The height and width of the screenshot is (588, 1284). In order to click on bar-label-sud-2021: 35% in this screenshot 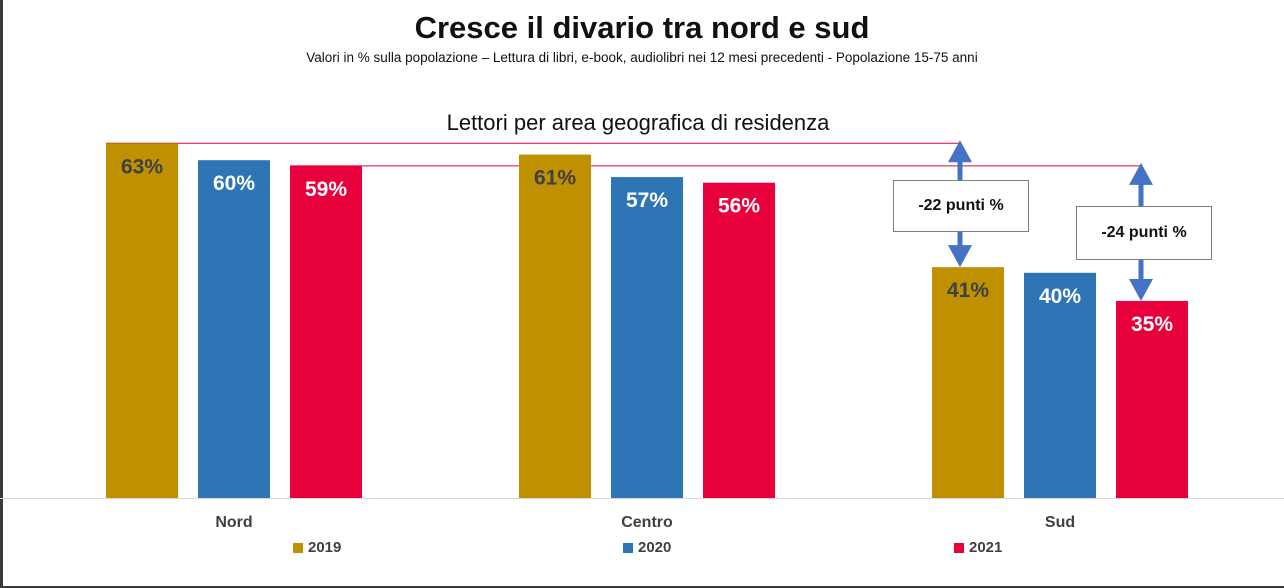, I will do `click(1152, 324)`.